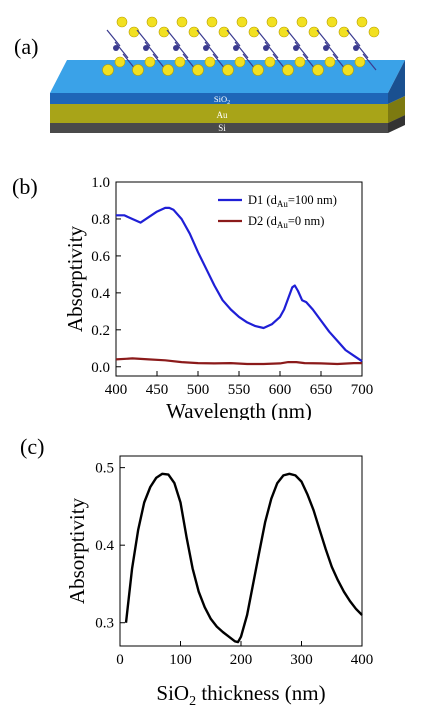 The height and width of the screenshot is (721, 429). I want to click on x-tick-label: 600, so click(280, 390).